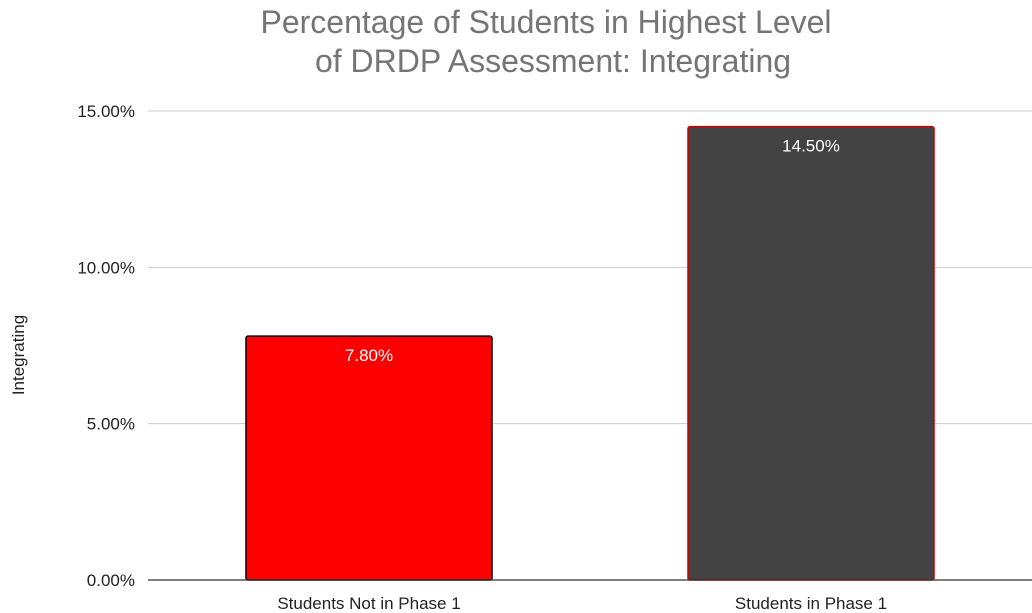 This screenshot has width=1032, height=613. I want to click on bar, so click(369, 458).